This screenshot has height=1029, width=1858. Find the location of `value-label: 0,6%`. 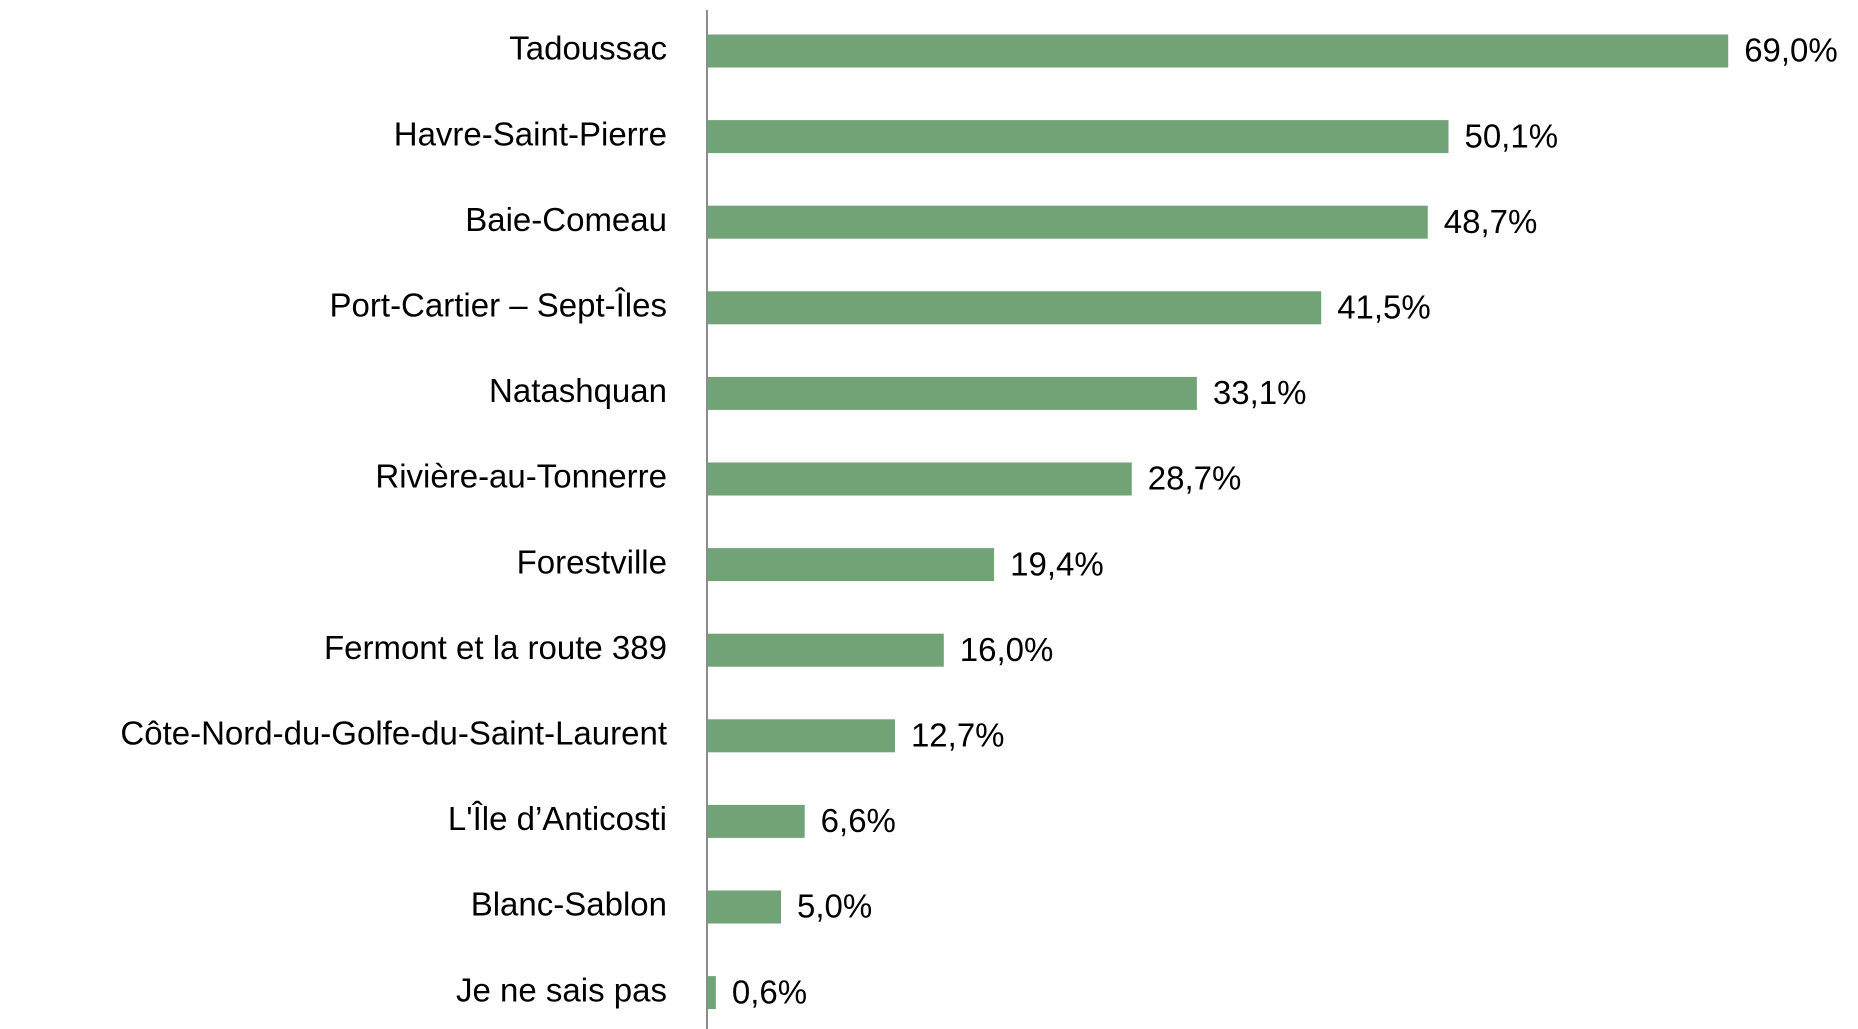

value-label: 0,6% is located at coordinates (769, 991).